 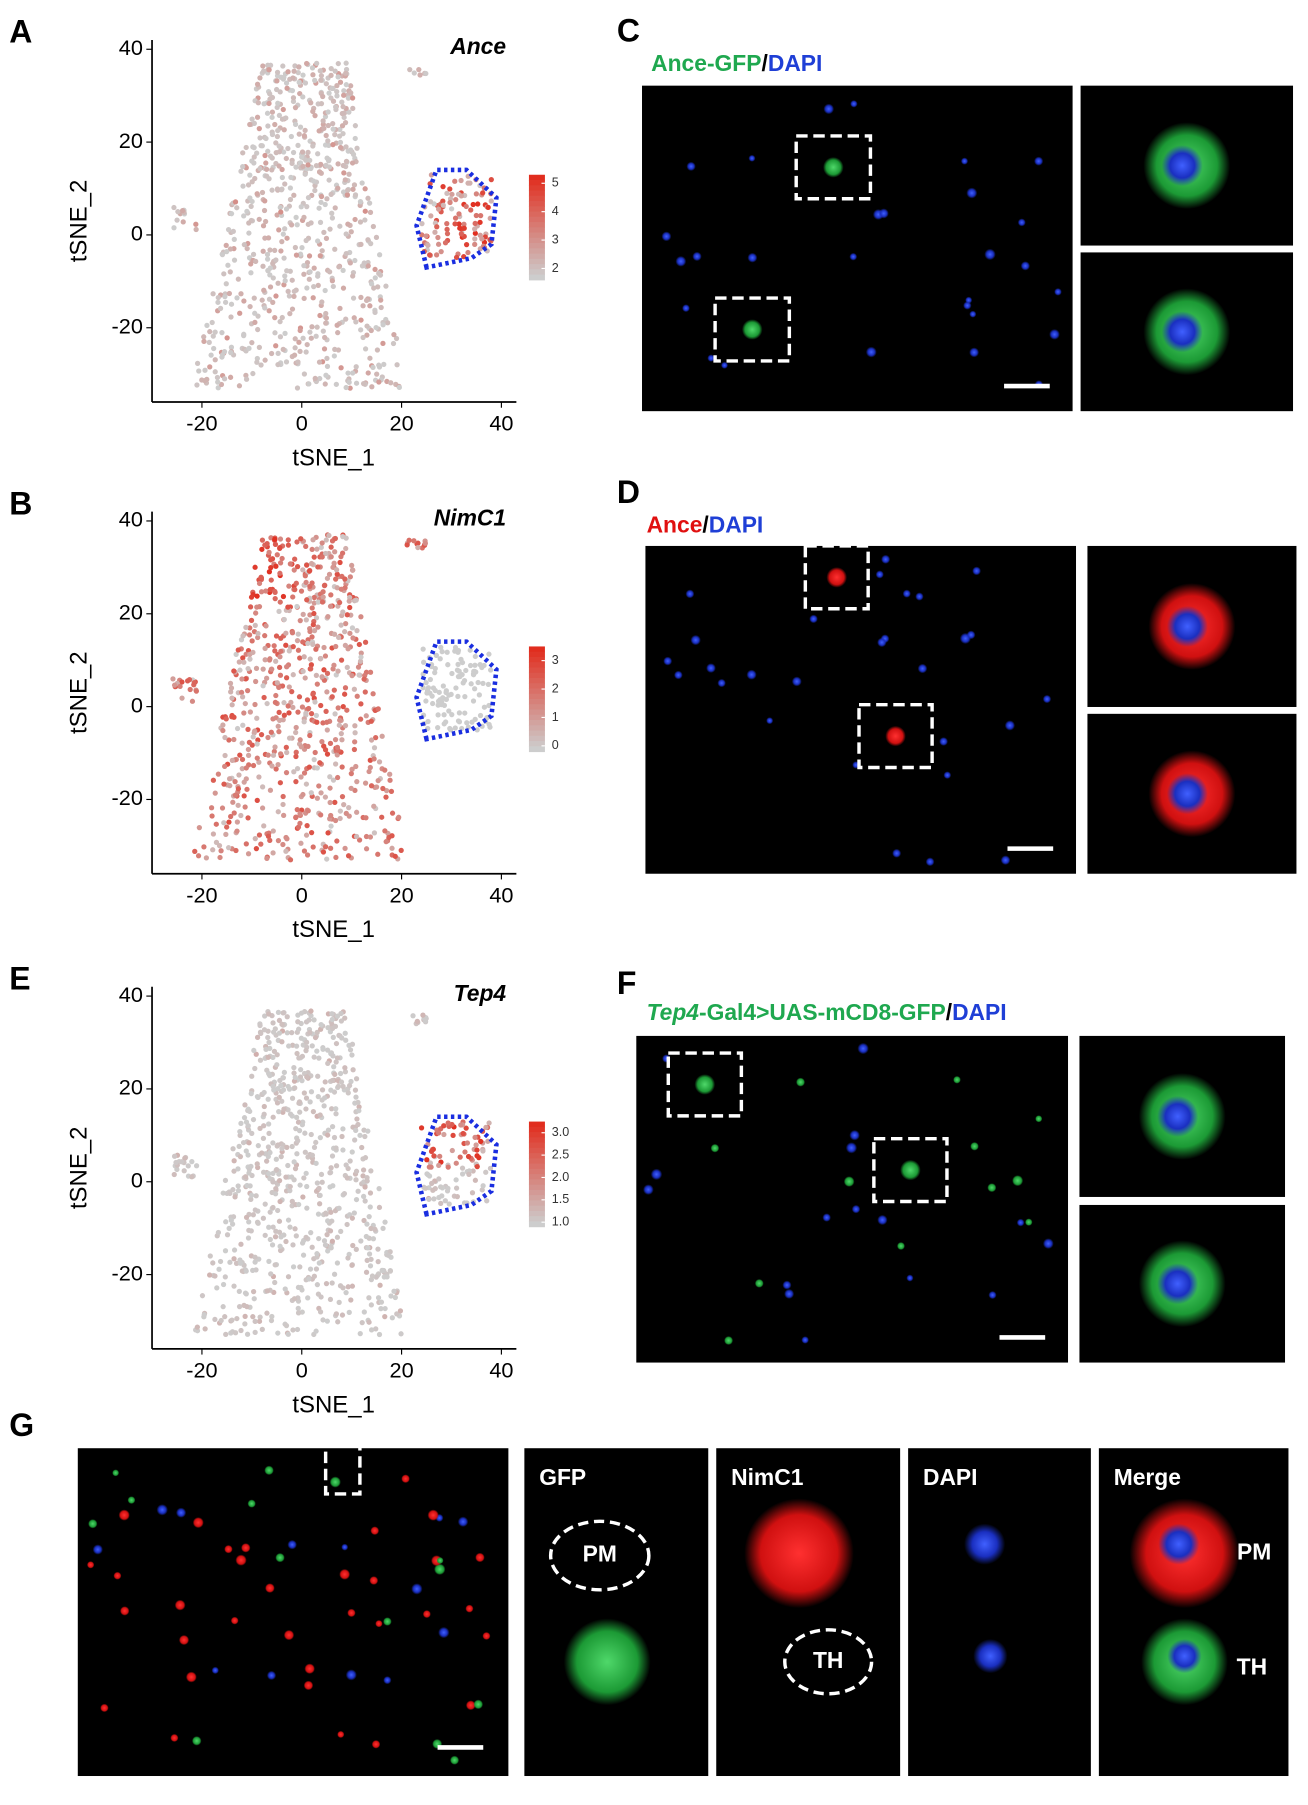 What do you see at coordinates (555, 660) in the screenshot?
I see `colorbar-label: 3` at bounding box center [555, 660].